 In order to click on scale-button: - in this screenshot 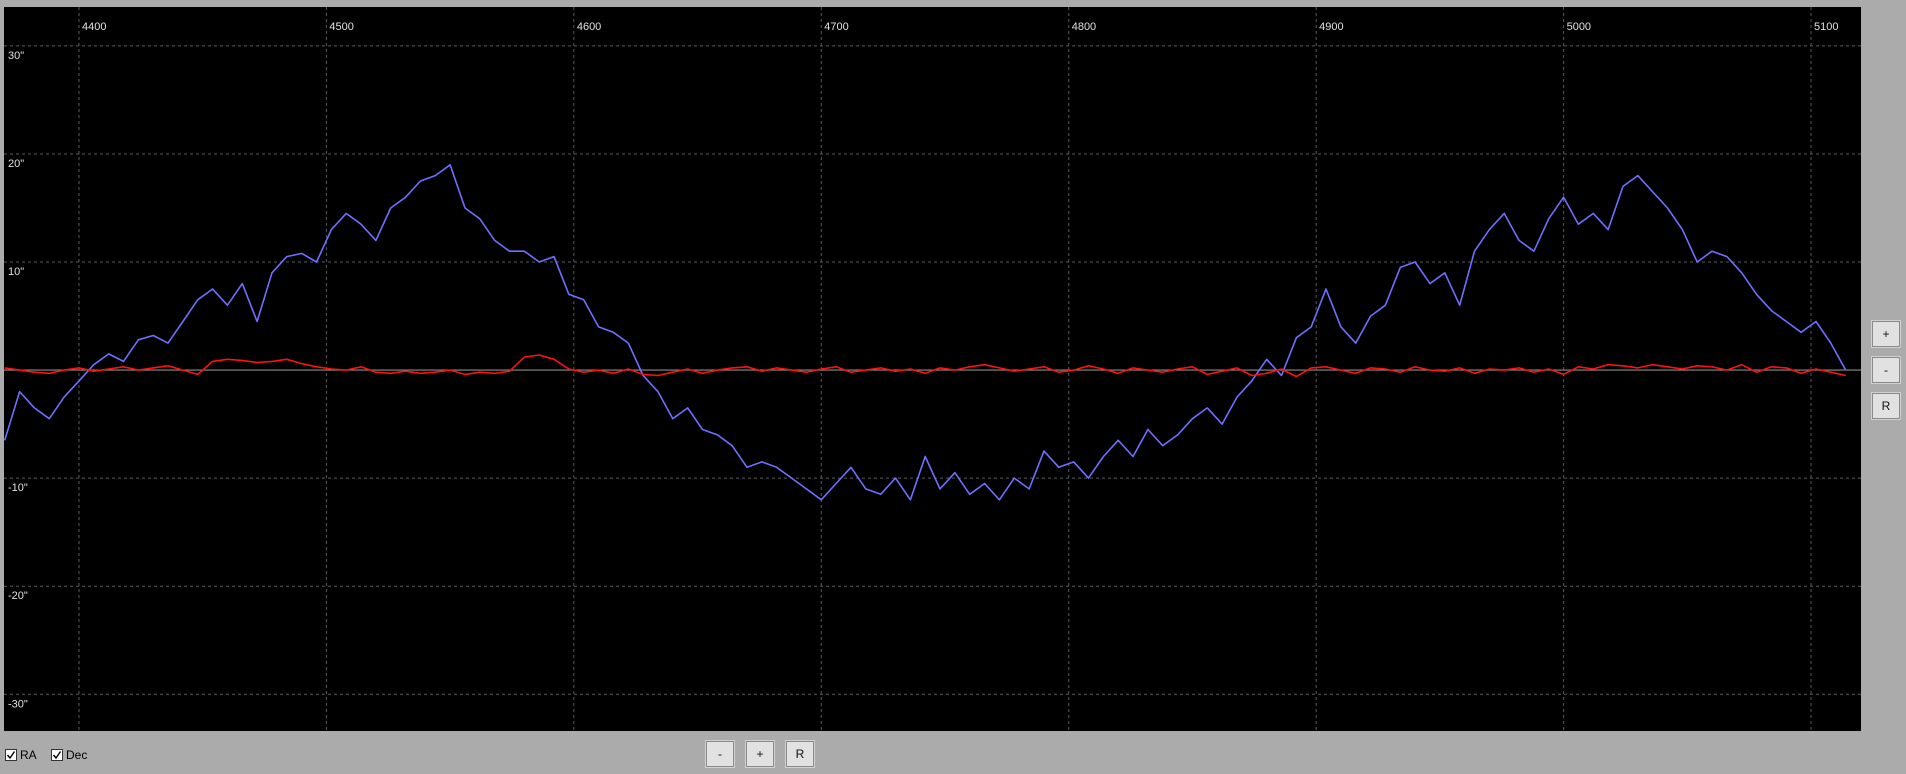, I will do `click(720, 754)`.